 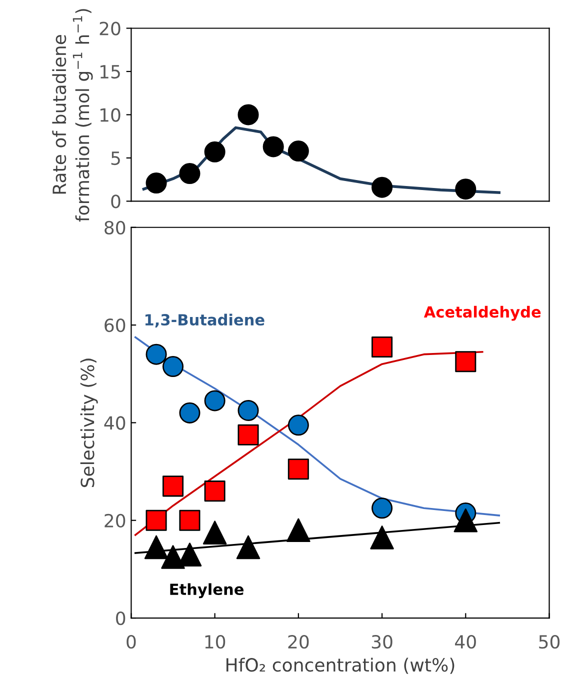 I want to click on text: Acetaldehyde, so click(x=482, y=313).